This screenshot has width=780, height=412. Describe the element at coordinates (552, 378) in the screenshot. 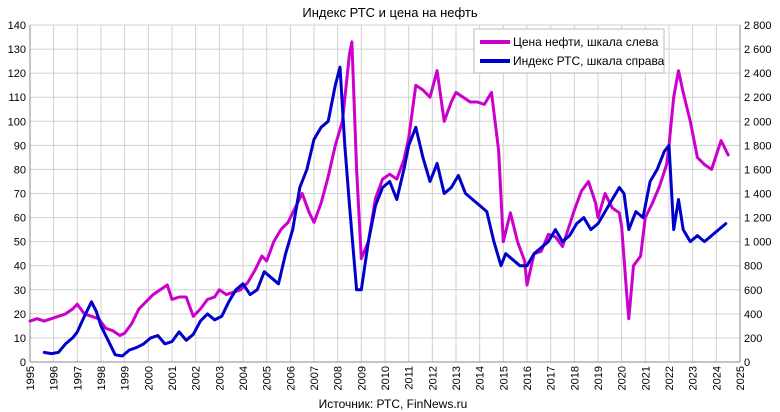

I see `x-tick-label: 2017` at that location.